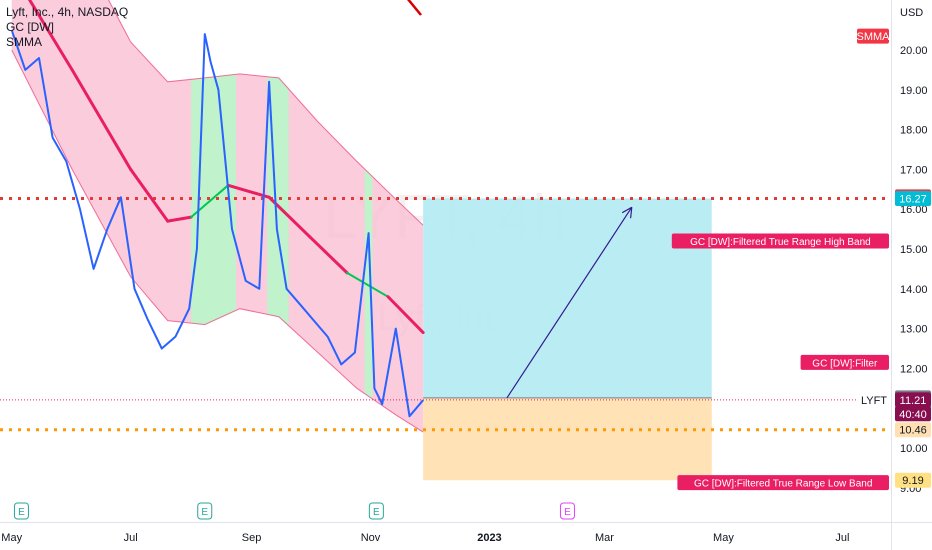 The image size is (932, 550). I want to click on time-tick: 2023, so click(489, 538).